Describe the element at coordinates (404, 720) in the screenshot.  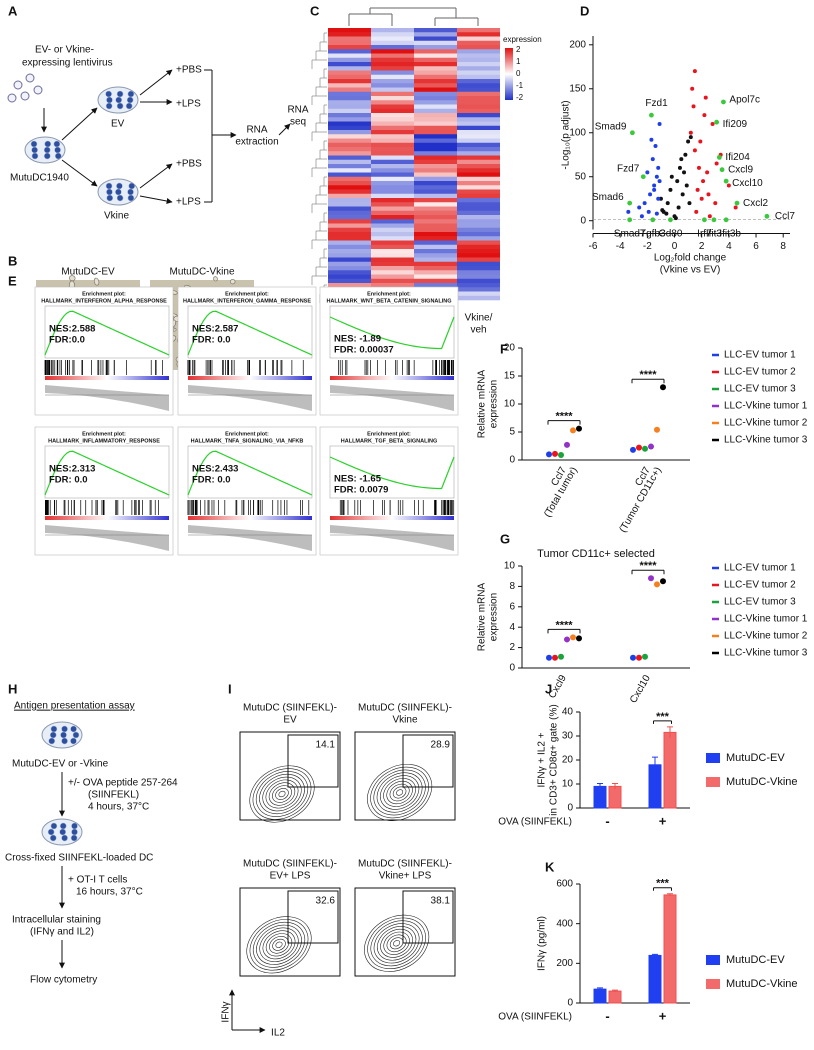
I see `label: Vkine` at that location.